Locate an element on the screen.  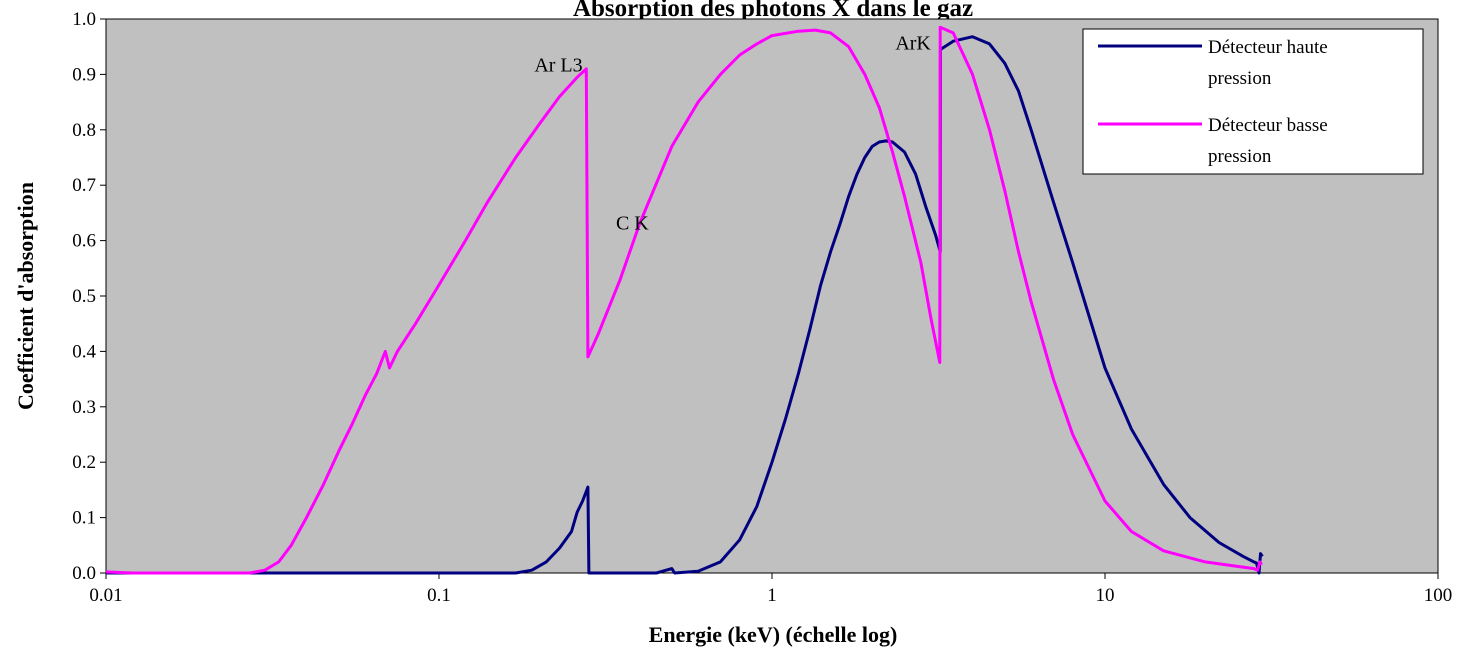
y-tick-label: 0.4 is located at coordinates (84, 351).